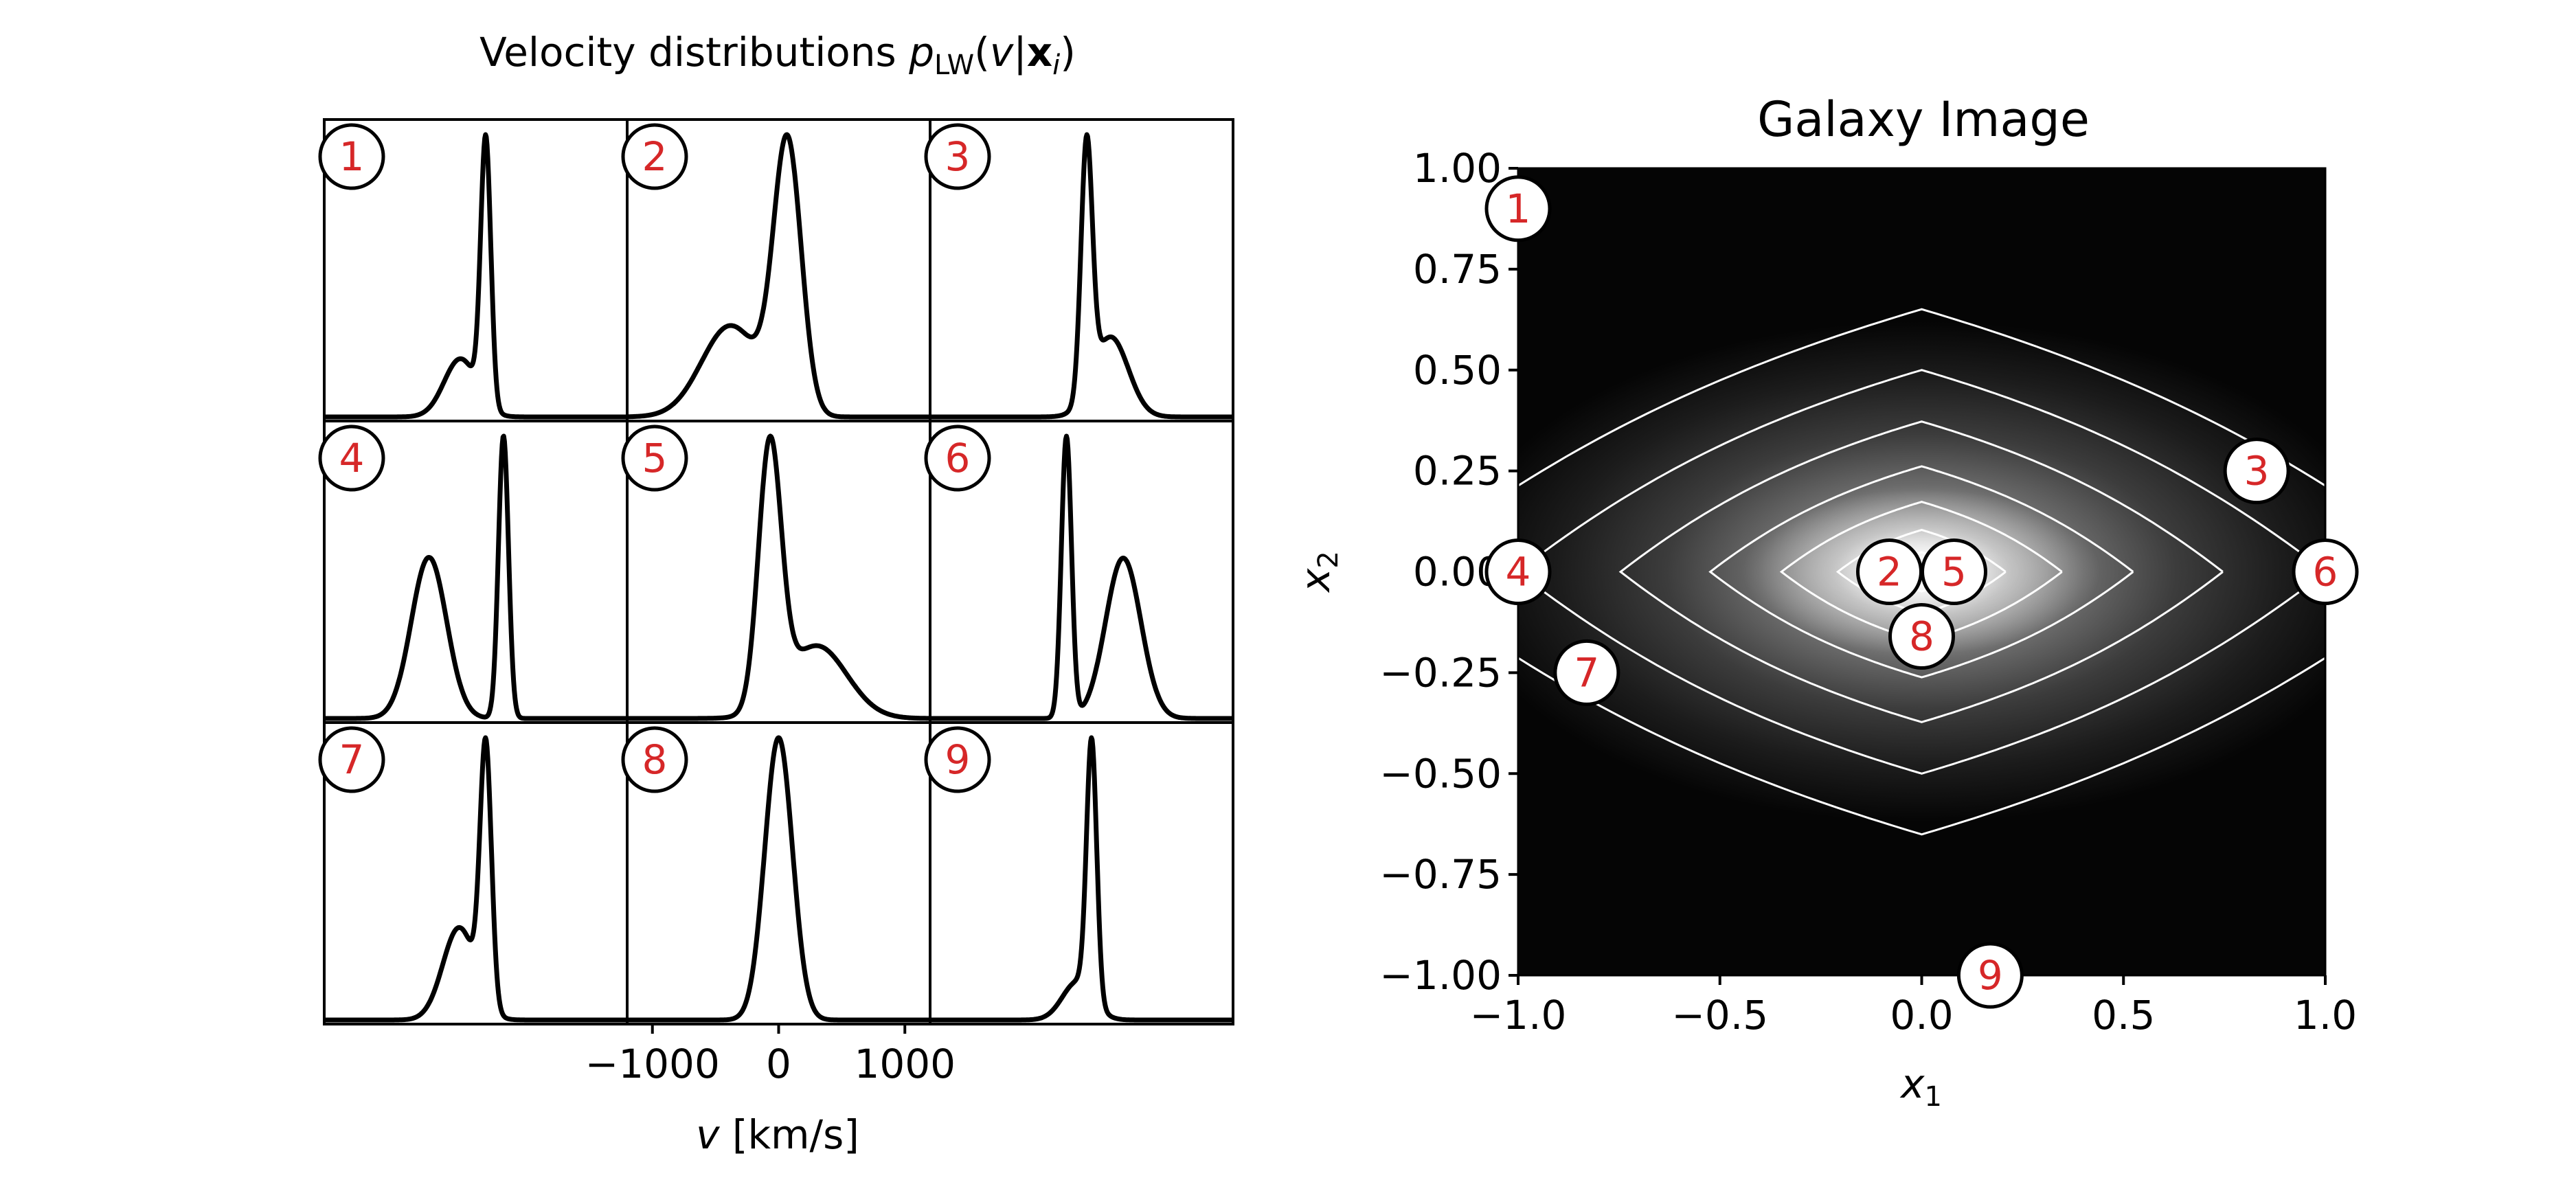  What do you see at coordinates (1921, 1015) in the screenshot?
I see `image-xtick-label: 0.0` at bounding box center [1921, 1015].